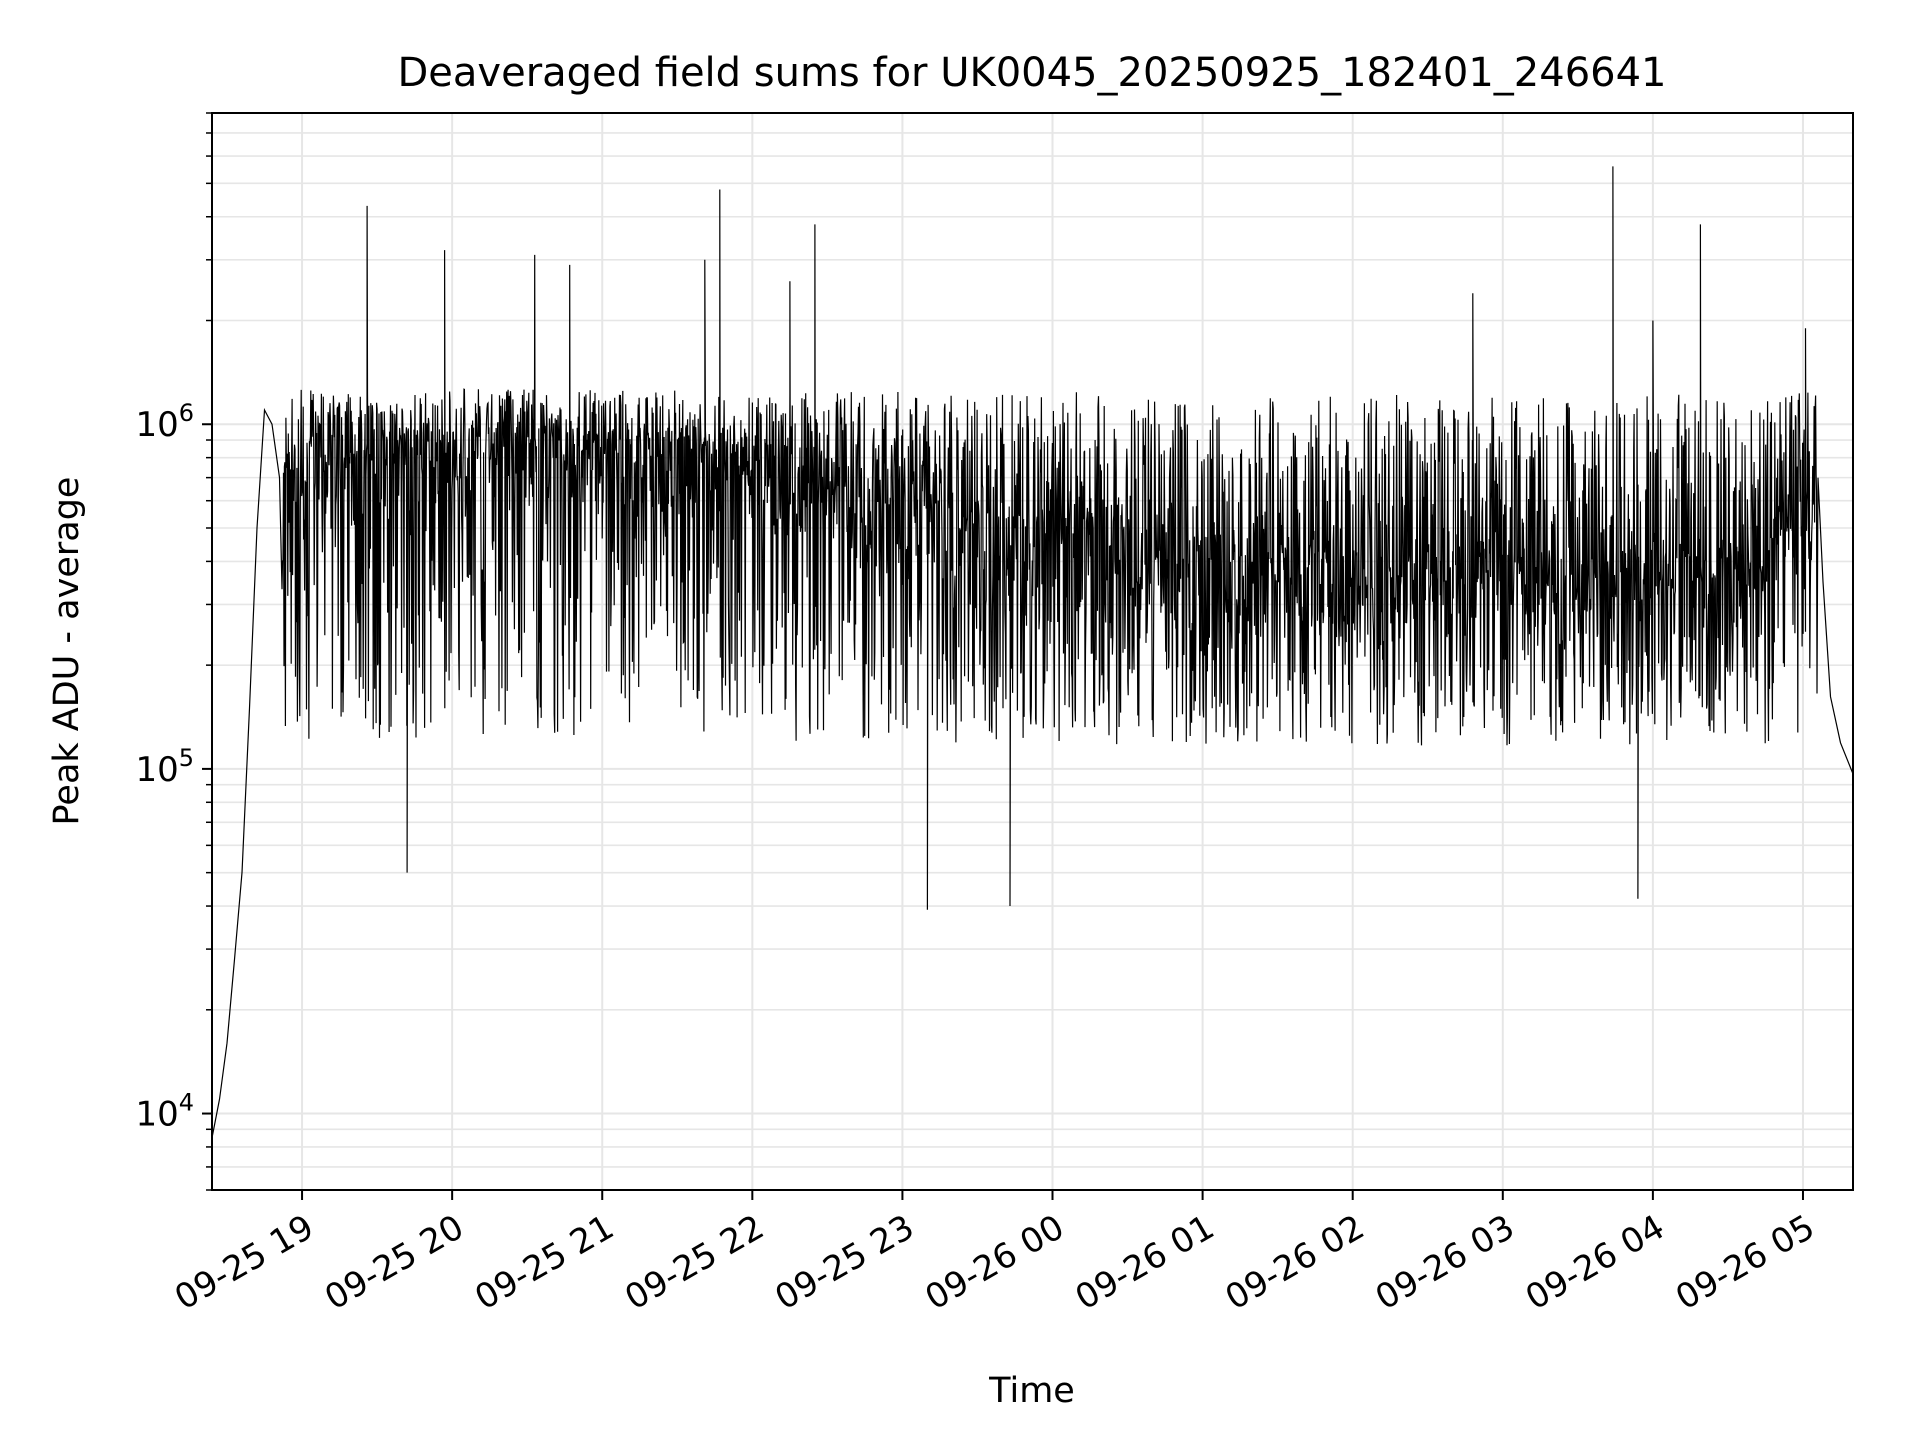 This screenshot has height=1440, width=1920. Describe the element at coordinates (173, 651) in the screenshot. I see `y-axis: 10⁴ 10⁵ 10⁶` at that location.